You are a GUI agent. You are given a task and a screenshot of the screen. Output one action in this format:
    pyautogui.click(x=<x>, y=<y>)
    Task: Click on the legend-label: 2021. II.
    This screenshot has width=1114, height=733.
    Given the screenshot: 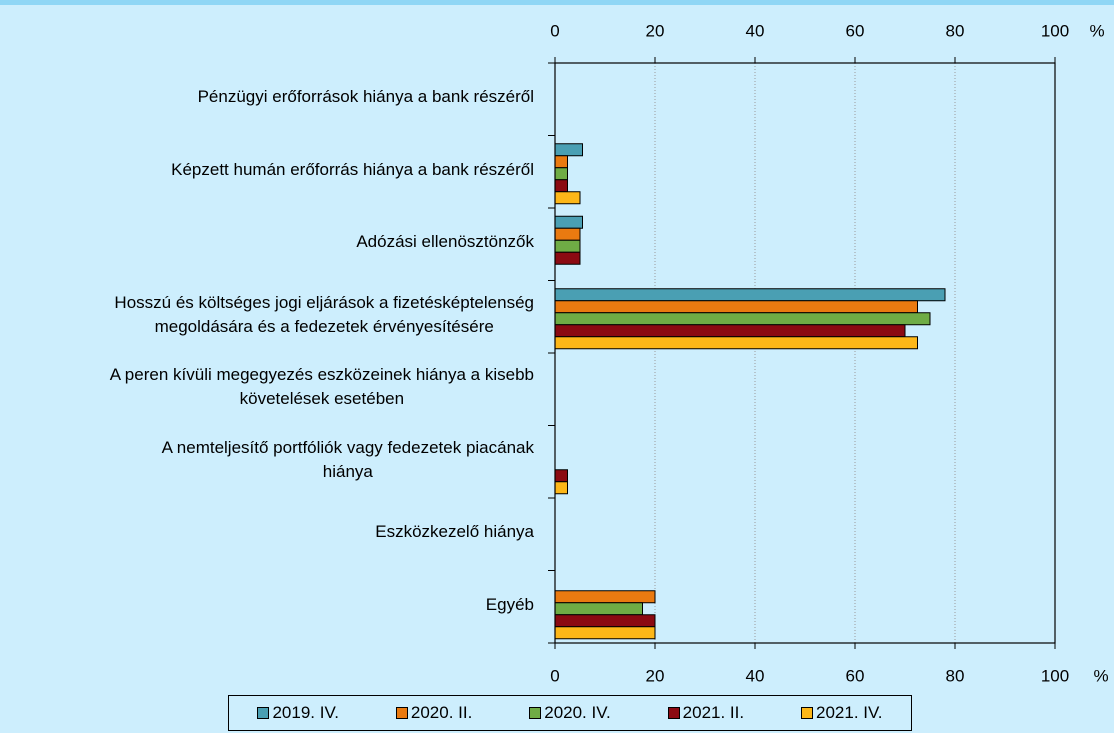 What is the action you would take?
    pyautogui.click(x=713, y=712)
    